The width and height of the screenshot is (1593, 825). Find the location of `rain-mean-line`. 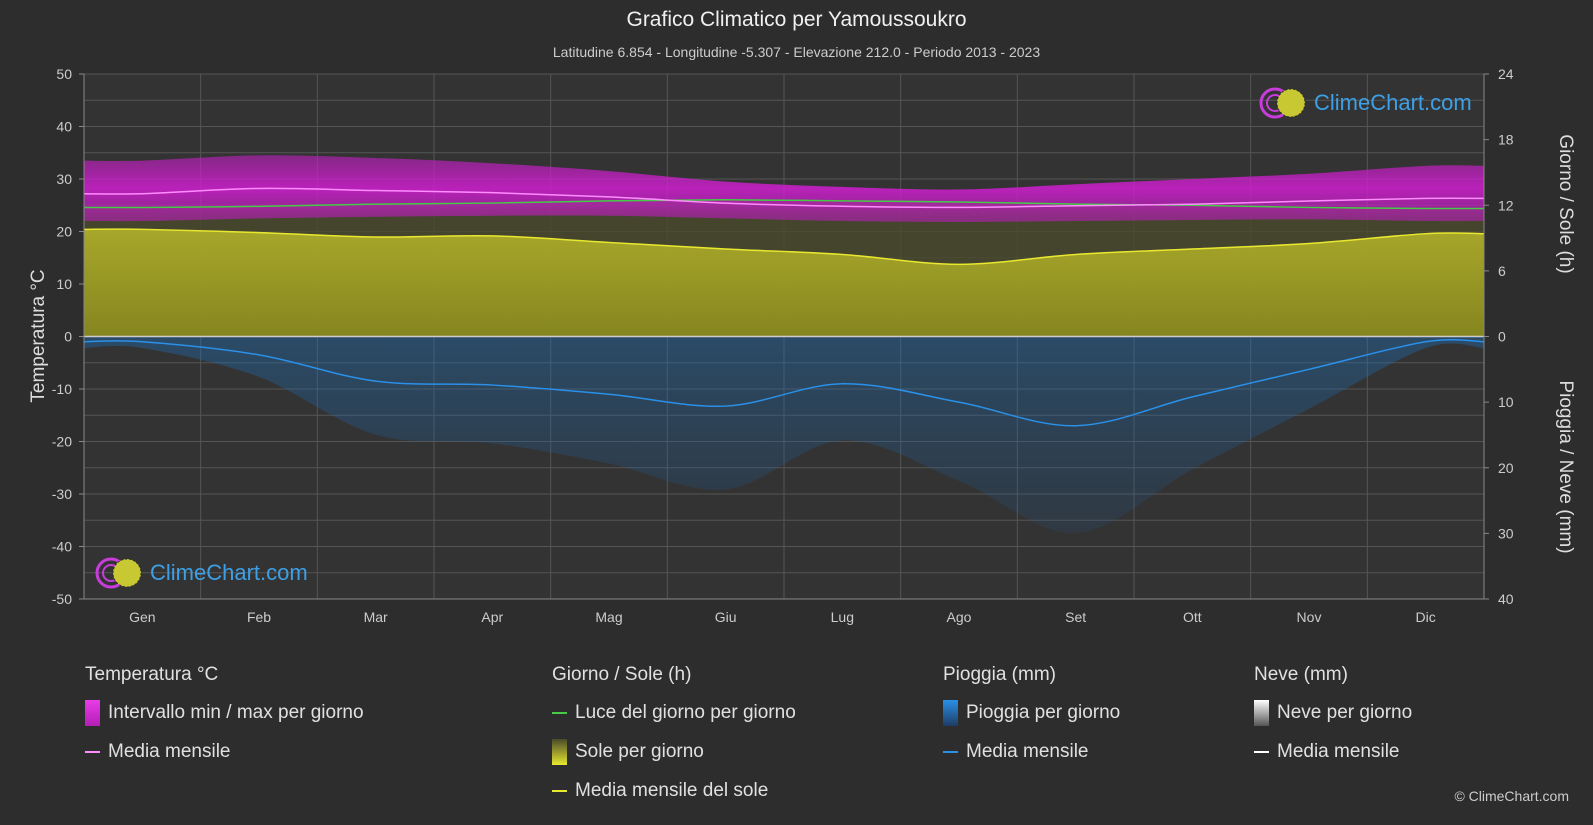

rain-mean-line is located at coordinates (784, 382).